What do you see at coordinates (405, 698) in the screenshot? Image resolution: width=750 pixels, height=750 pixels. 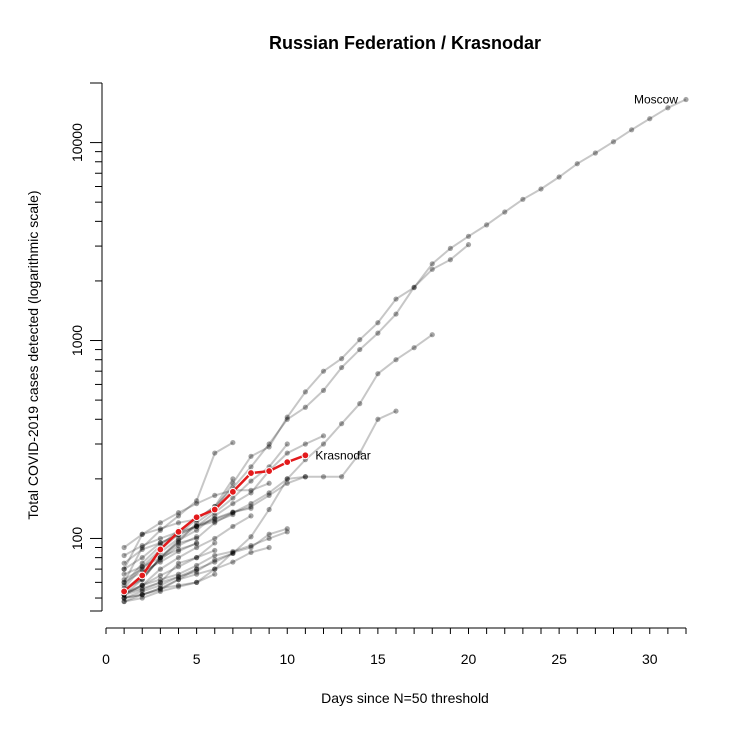 I see `x-axis-title: Days since N=50 threshold` at bounding box center [405, 698].